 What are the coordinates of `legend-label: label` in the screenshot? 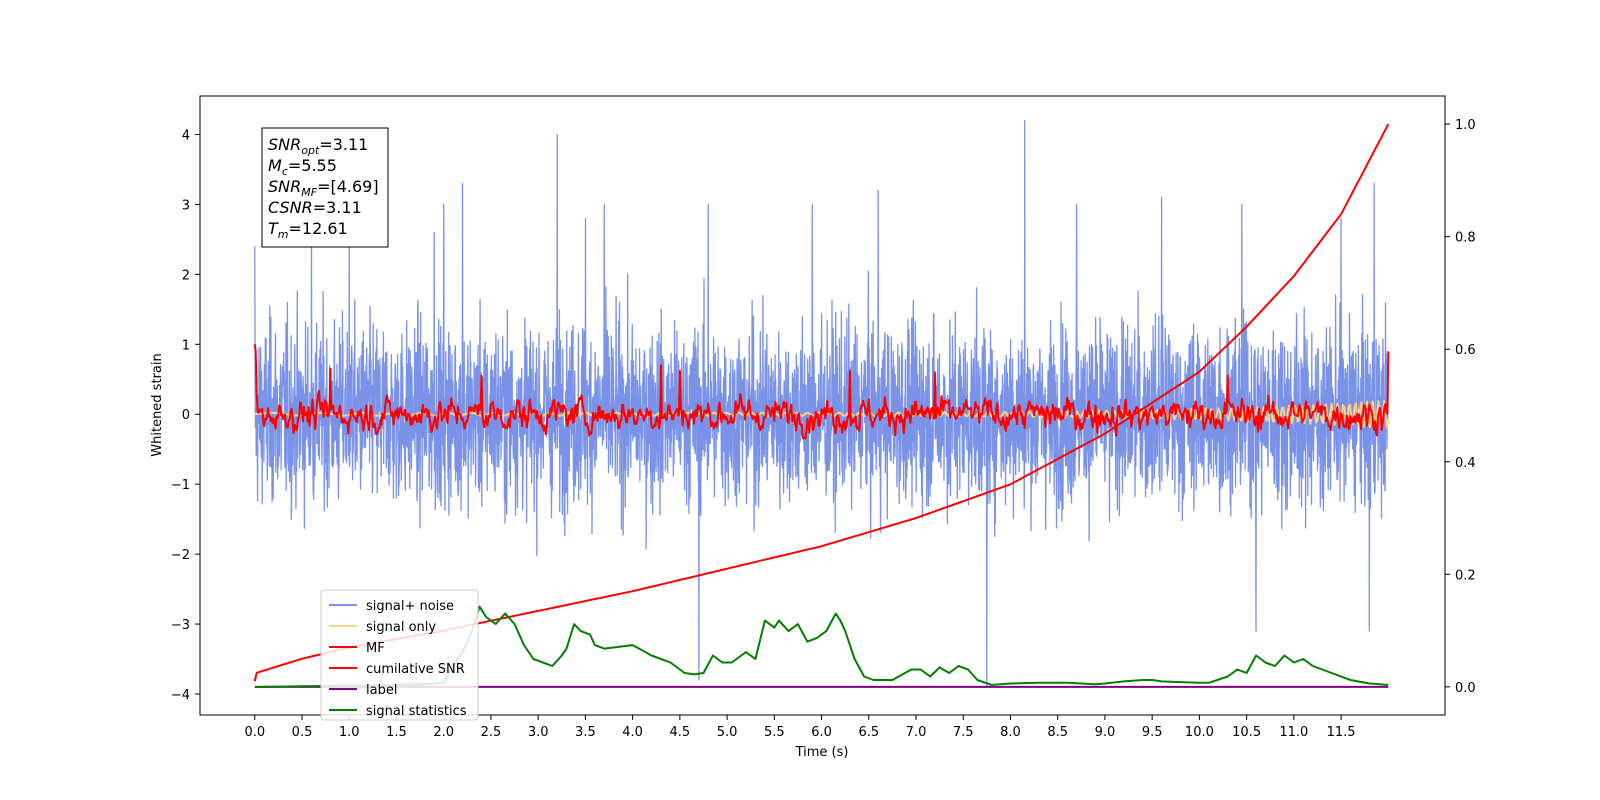 It's located at (381, 690).